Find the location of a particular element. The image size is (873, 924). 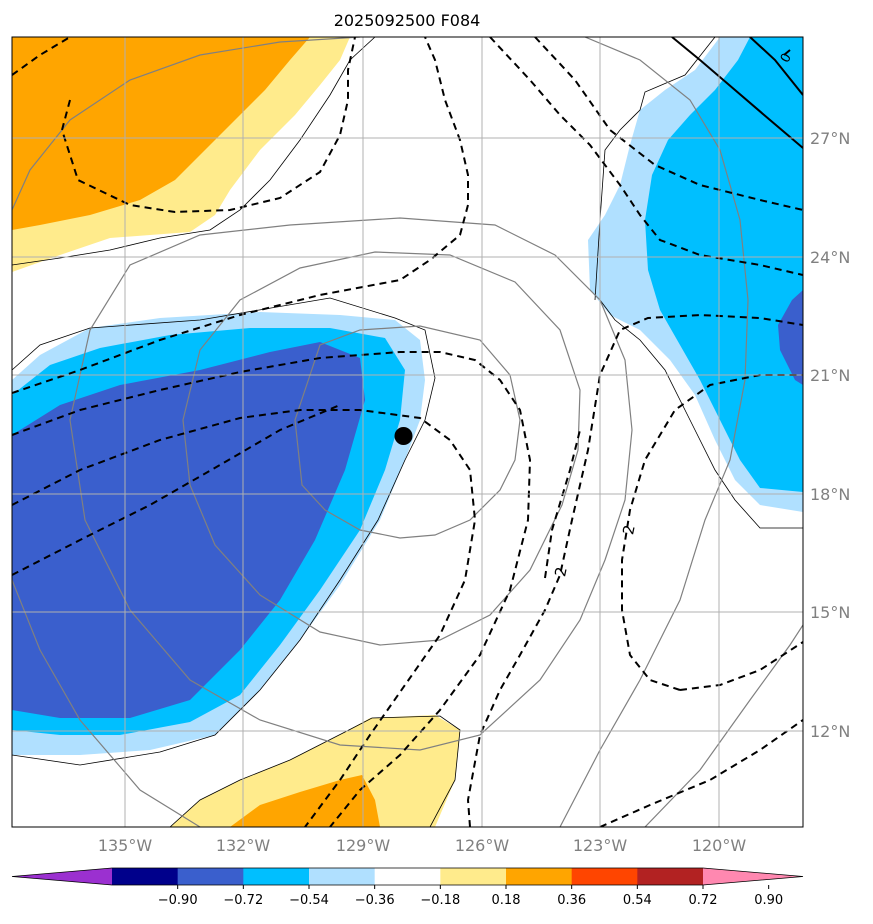

colorbar-tick-label: −0.18 is located at coordinates (440, 900).